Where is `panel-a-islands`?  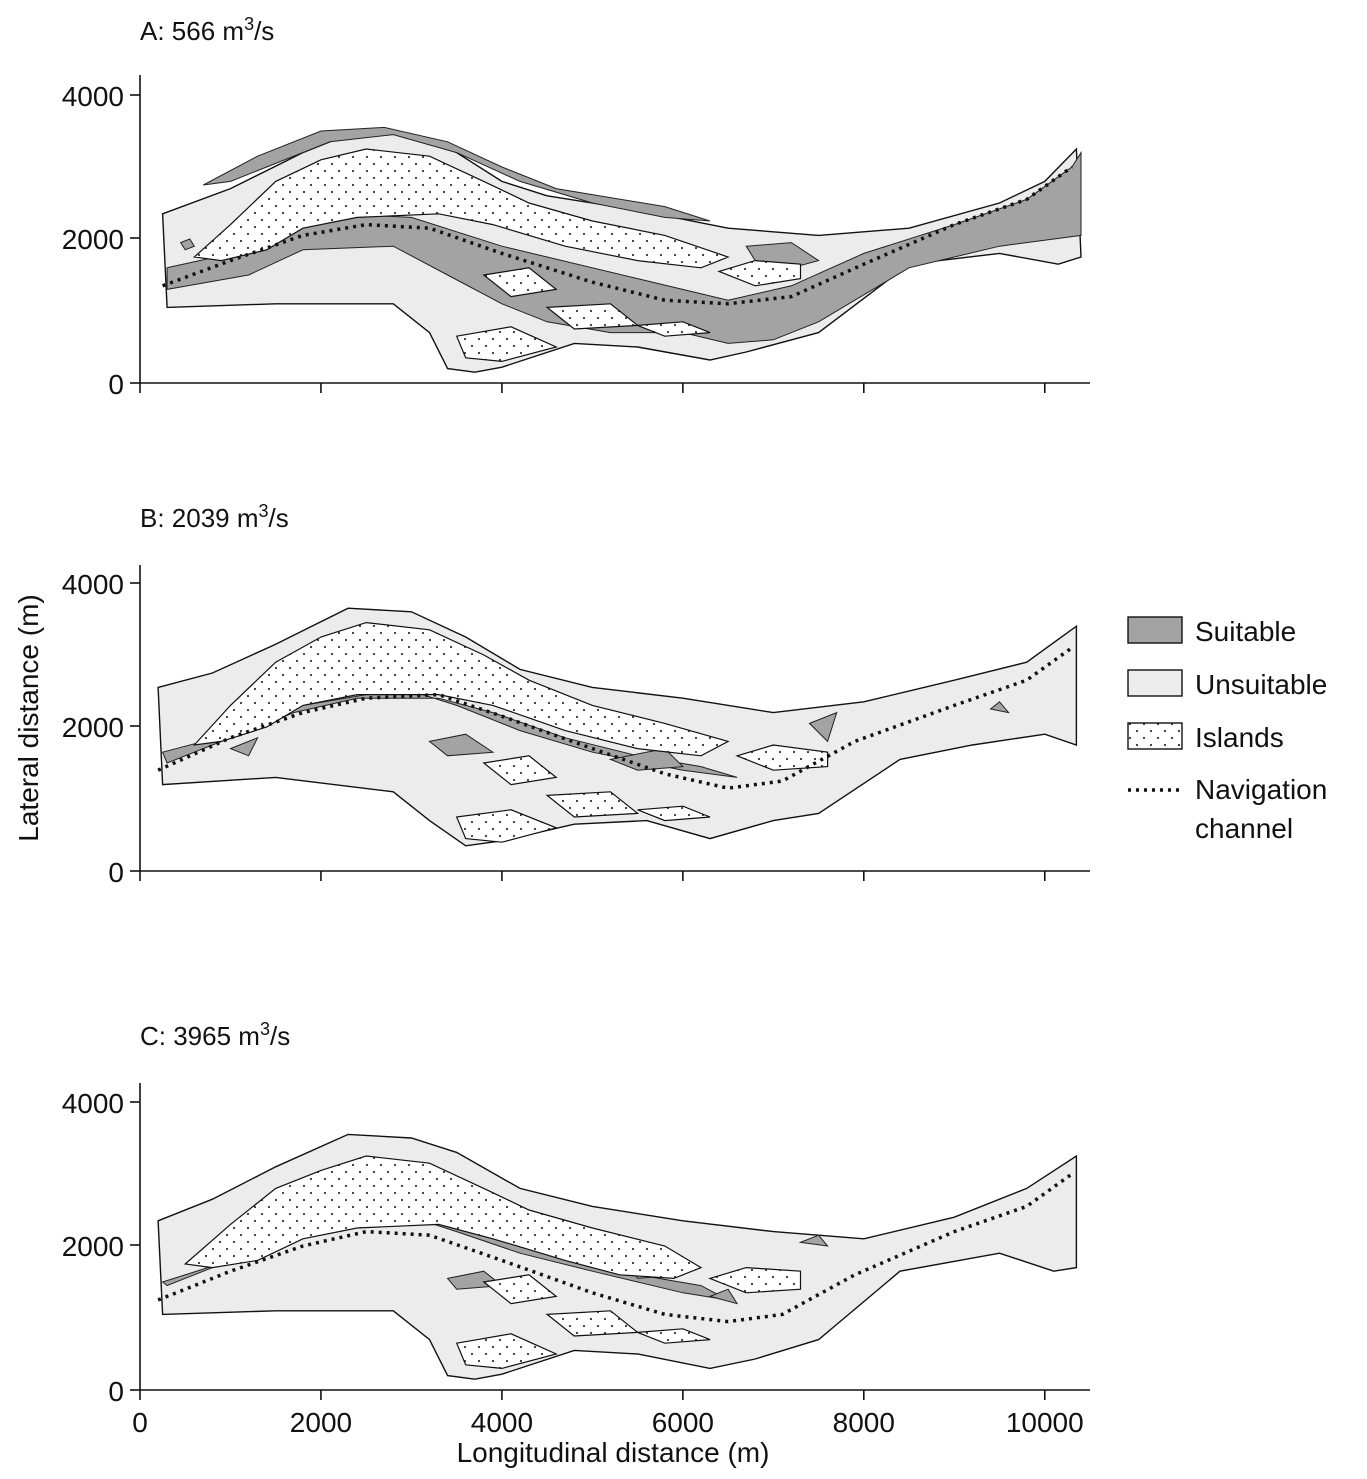
panel-a-islands is located at coordinates (497, 255).